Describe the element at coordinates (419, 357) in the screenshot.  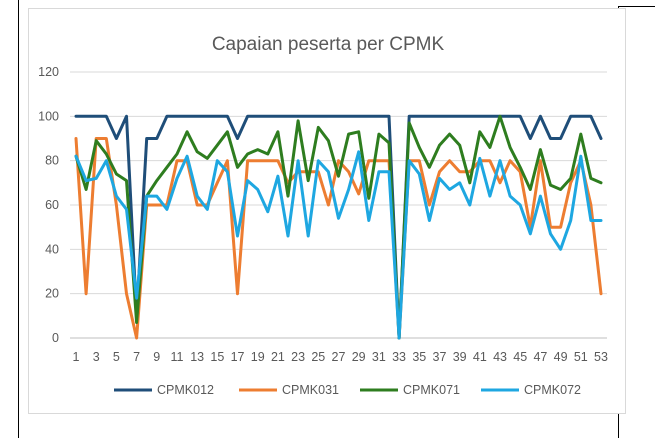
I see `x-tick-label: 35` at that location.